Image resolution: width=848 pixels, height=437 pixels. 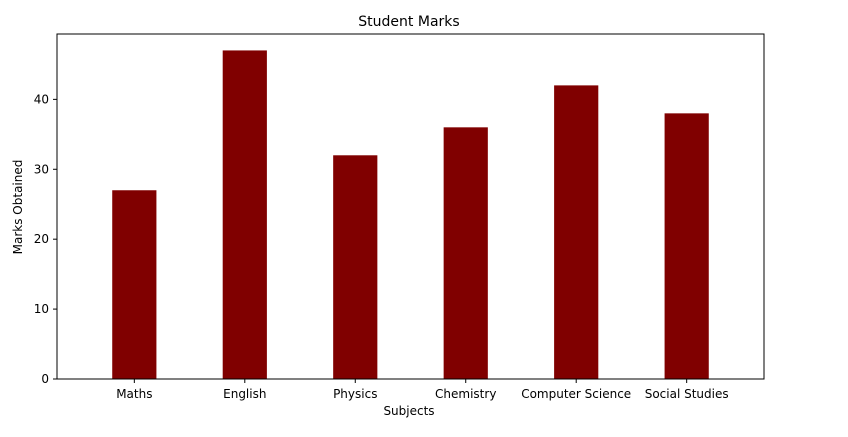 What do you see at coordinates (355, 267) in the screenshot?
I see `bar-physics` at bounding box center [355, 267].